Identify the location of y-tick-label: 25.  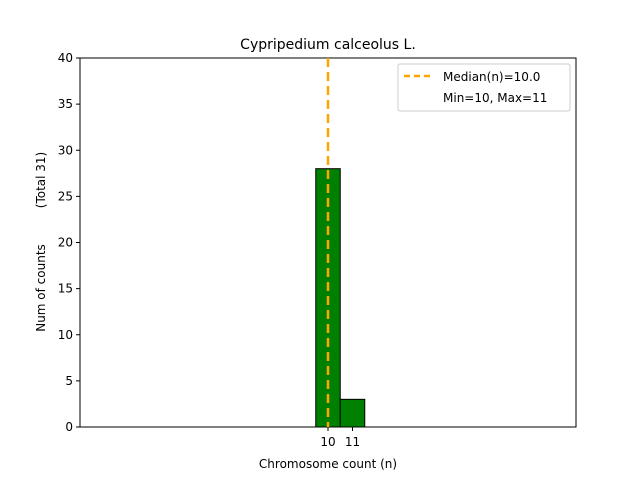
(65, 196).